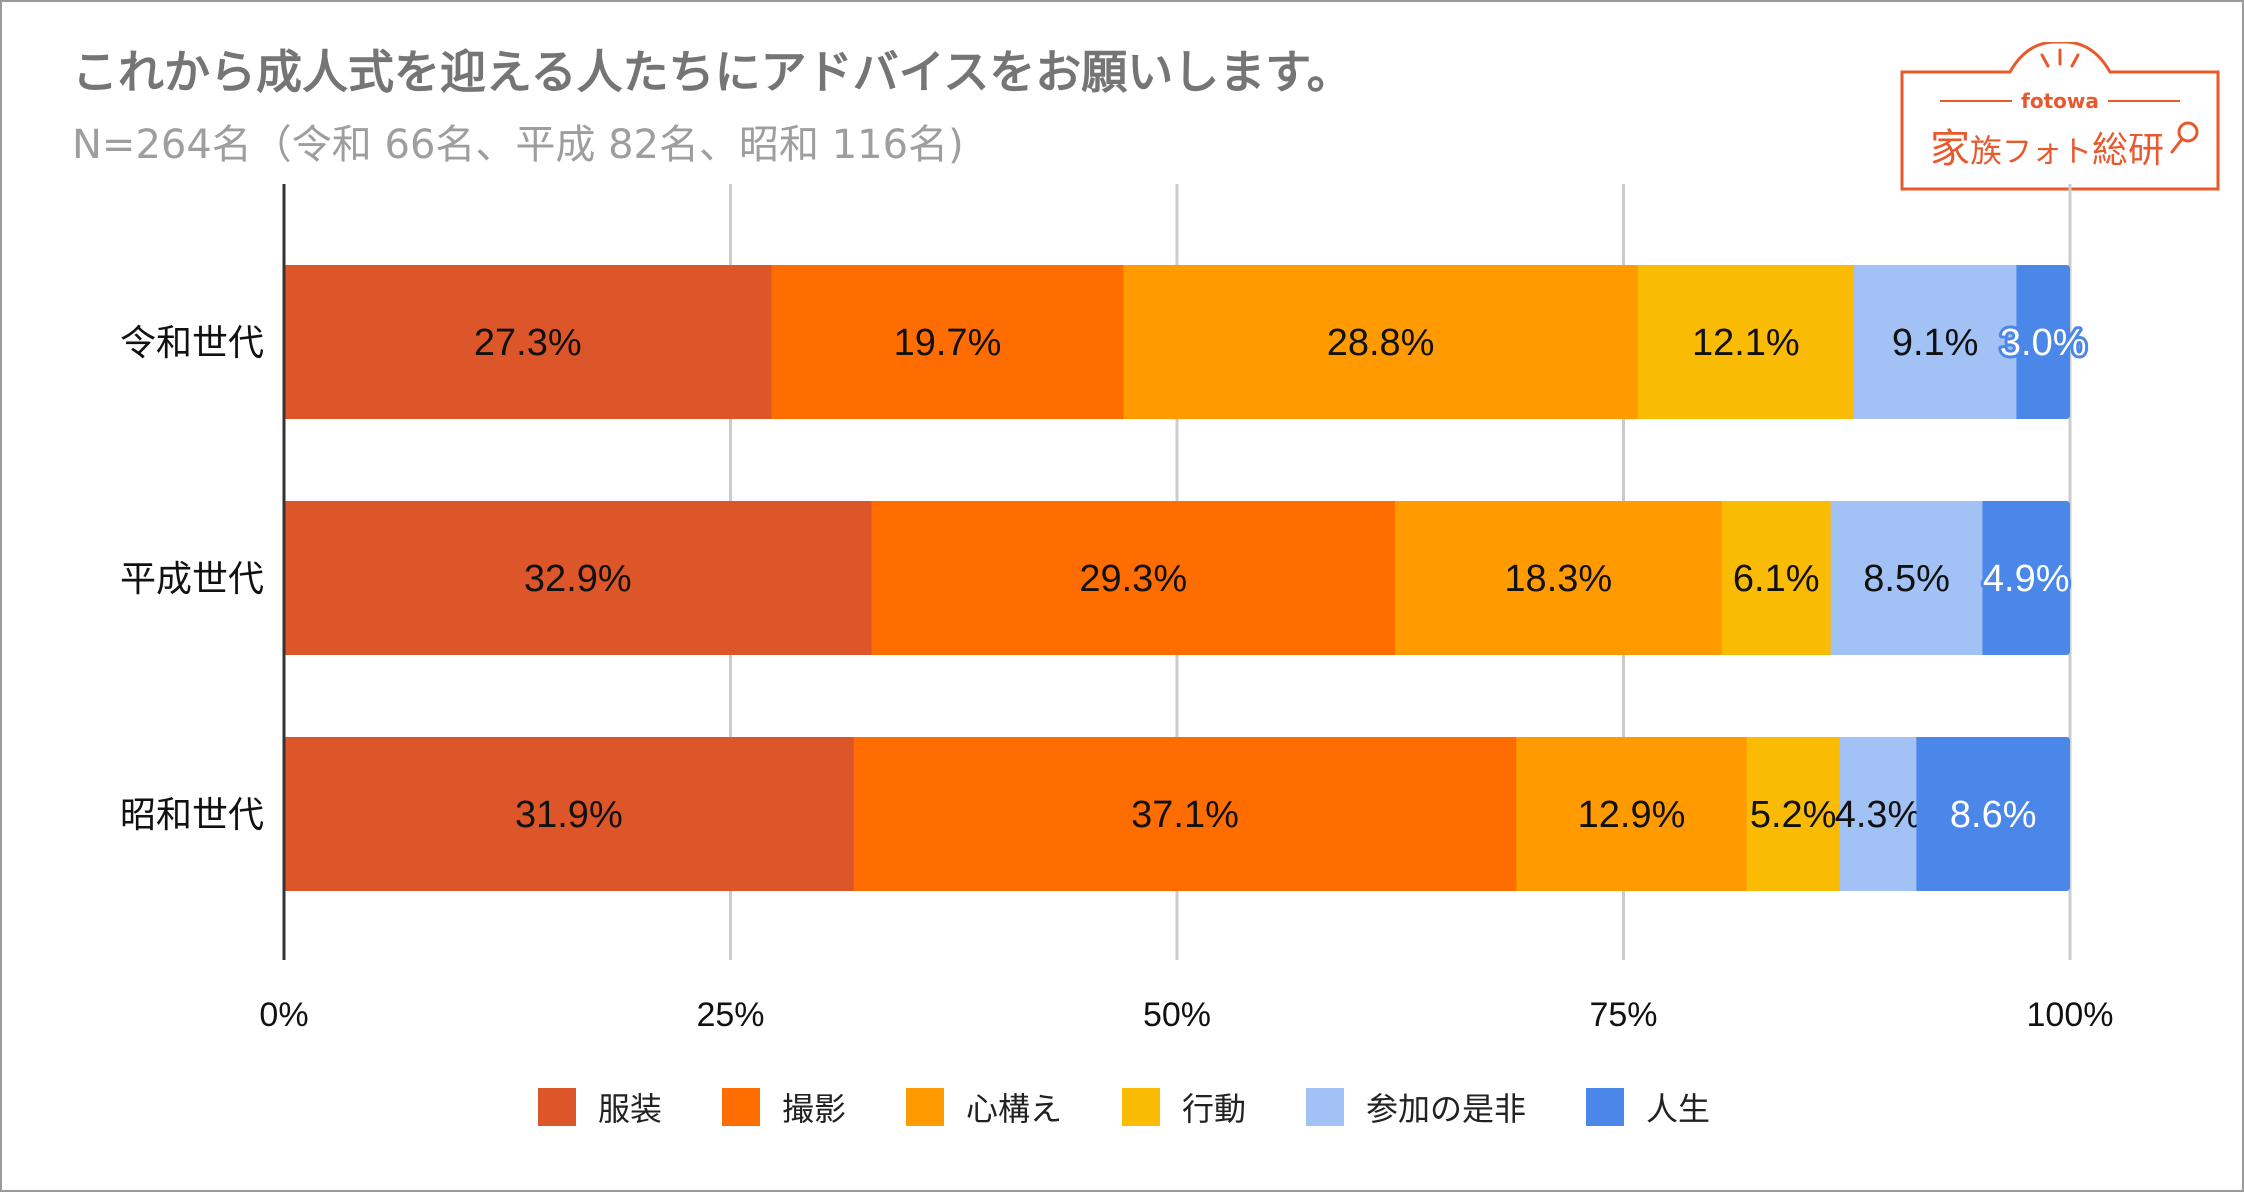 The image size is (2244, 1192). I want to click on fotowa-logo: fotowa 家族フォト総研, so click(2060, 116).